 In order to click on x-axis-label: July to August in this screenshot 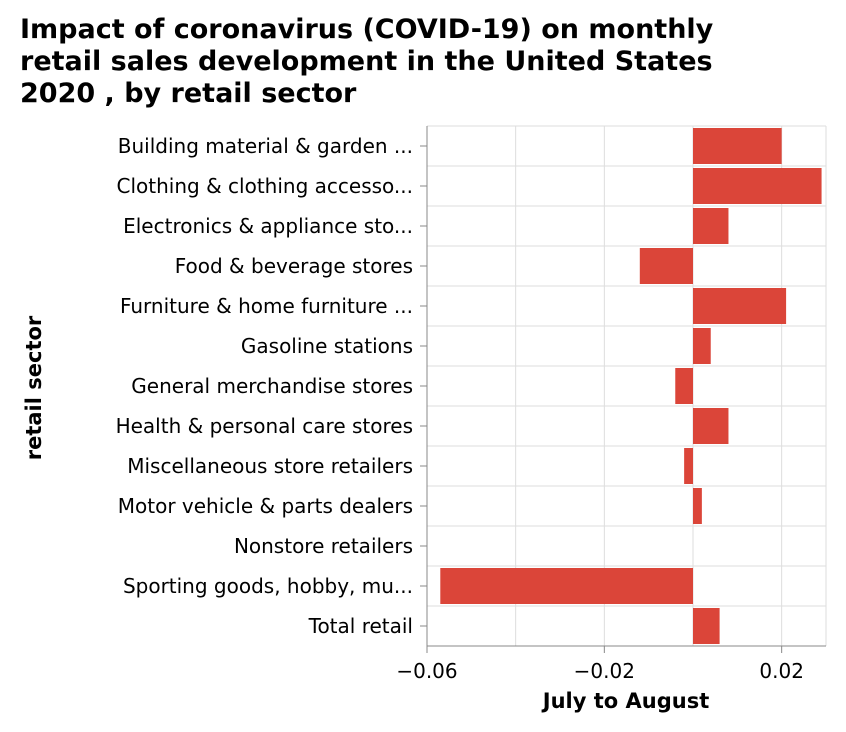, I will do `click(625, 701)`.